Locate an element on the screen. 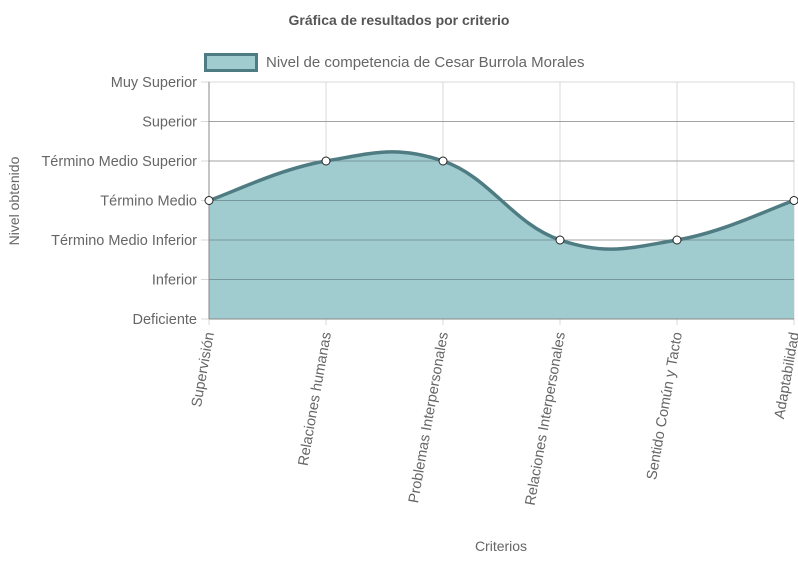  x-tick-label: Sentido Común y Tacto is located at coordinates (665, 406).